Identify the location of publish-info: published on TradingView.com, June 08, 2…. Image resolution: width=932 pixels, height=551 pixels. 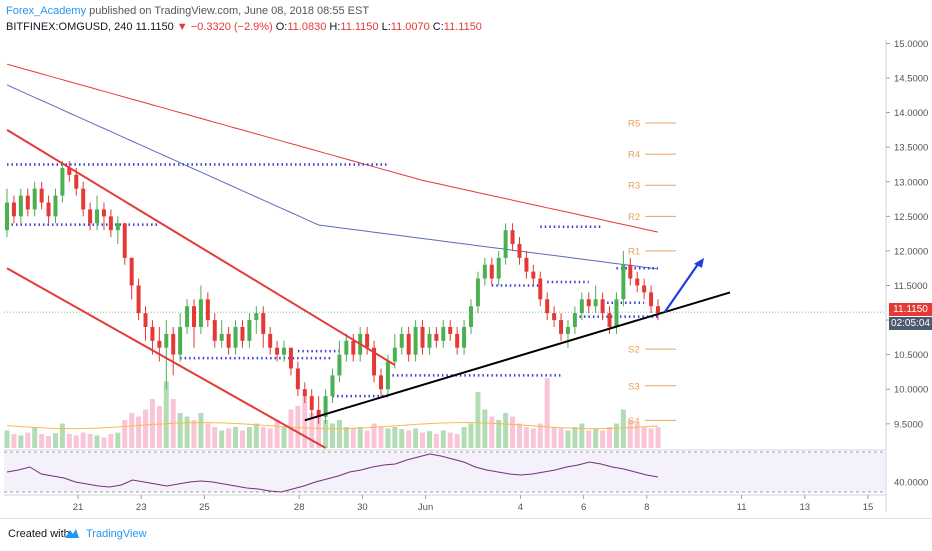
(229, 11).